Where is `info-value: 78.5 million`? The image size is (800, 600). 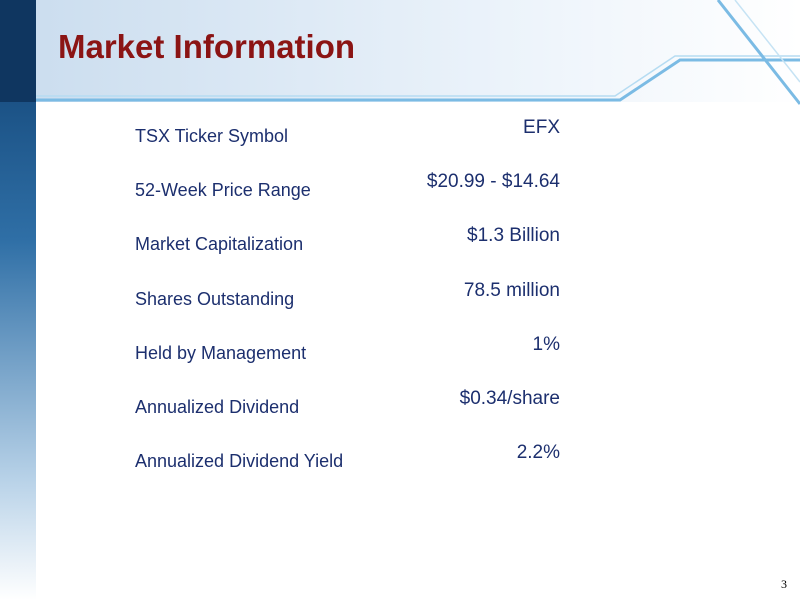 info-value: 78.5 million is located at coordinates (511, 290).